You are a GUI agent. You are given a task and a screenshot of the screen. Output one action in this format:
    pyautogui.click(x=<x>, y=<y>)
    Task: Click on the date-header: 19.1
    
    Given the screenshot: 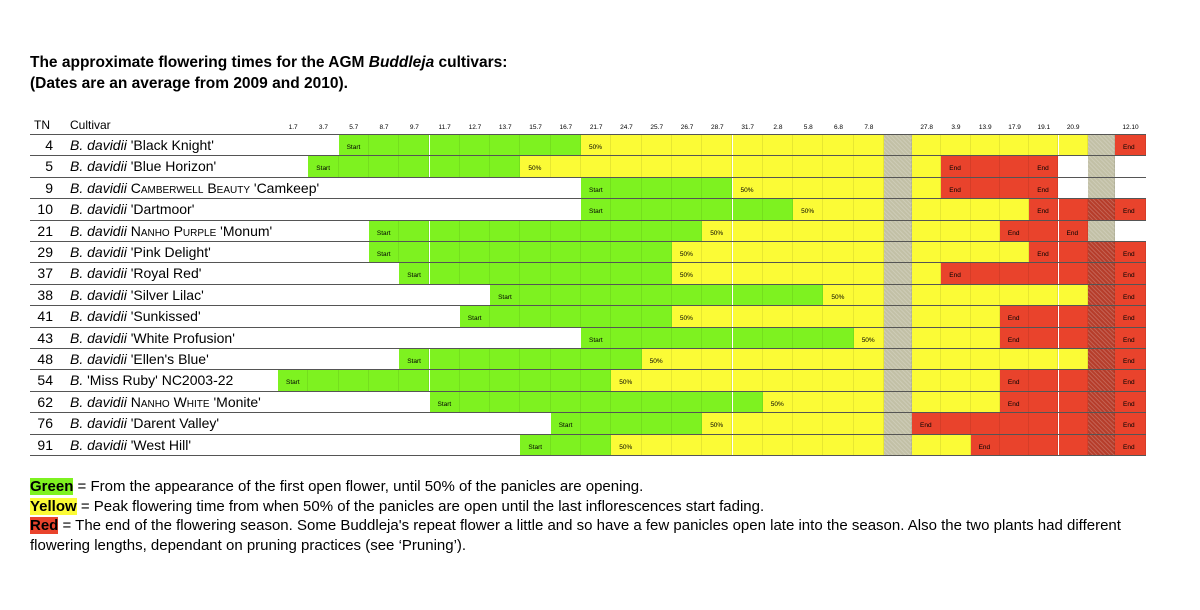 What is the action you would take?
    pyautogui.click(x=1044, y=127)
    